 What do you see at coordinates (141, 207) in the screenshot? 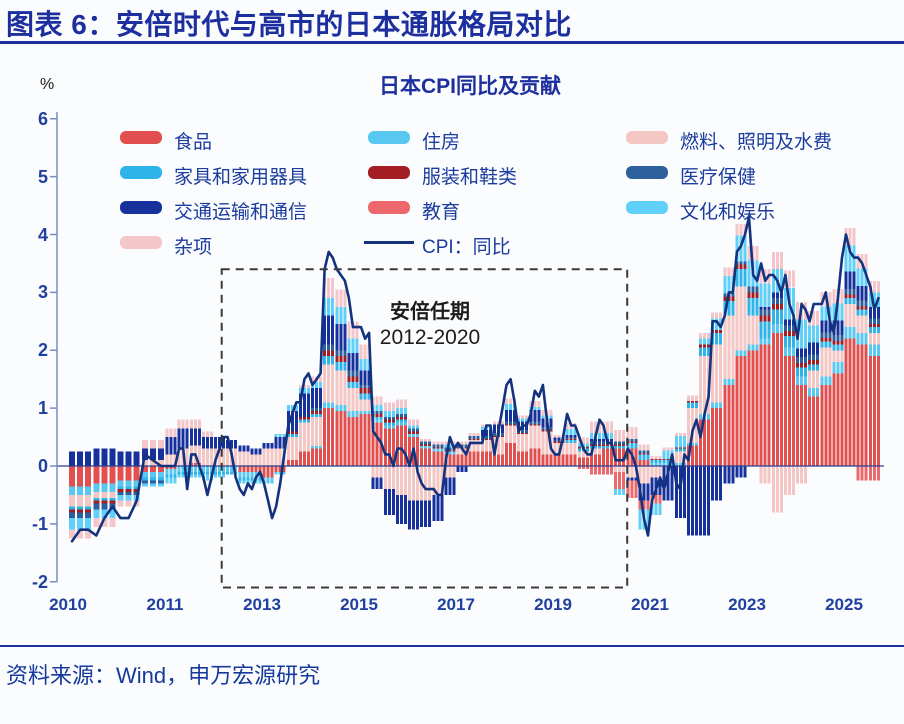
I see `legend-swatch-transport-comm` at bounding box center [141, 207].